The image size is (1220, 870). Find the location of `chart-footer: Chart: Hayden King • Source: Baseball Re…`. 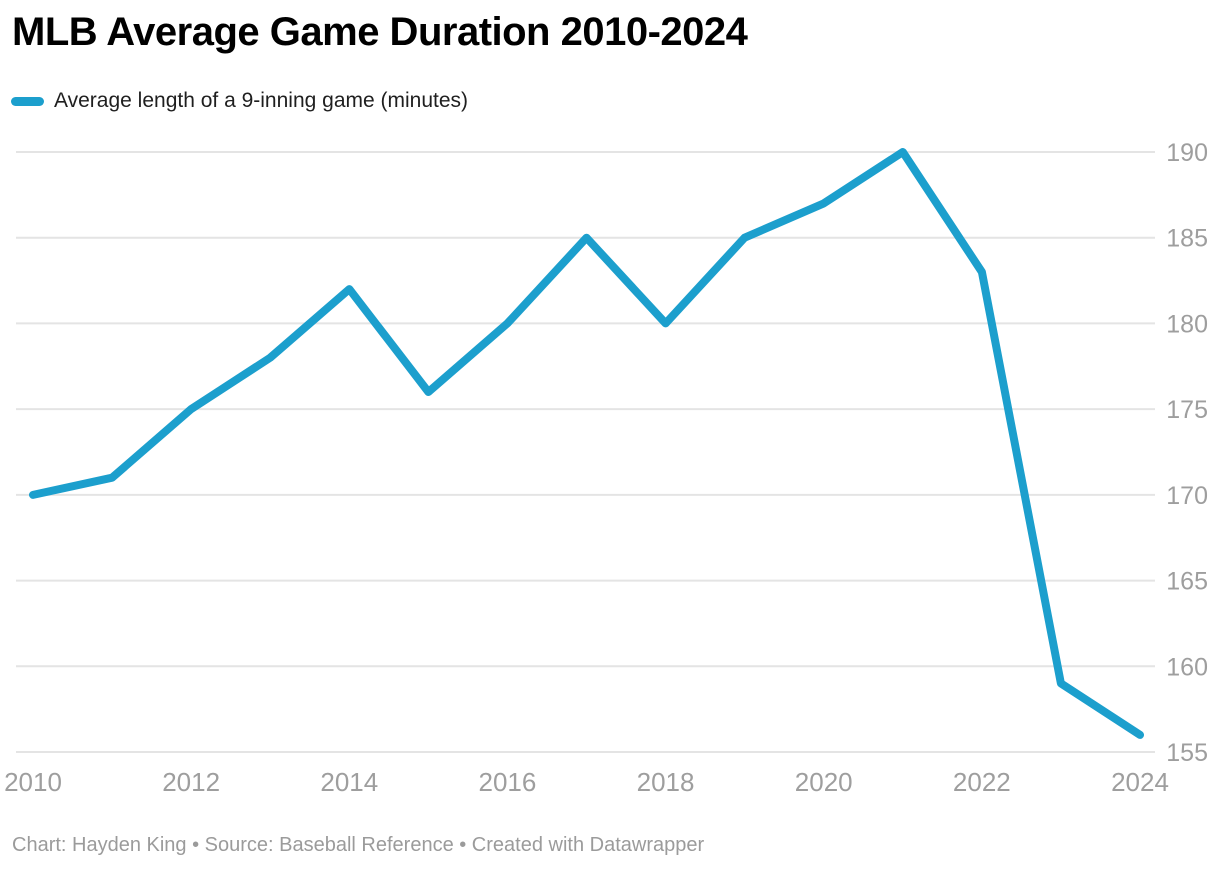

chart-footer: Chart: Hayden King • Source: Baseball Re… is located at coordinates (358, 845).